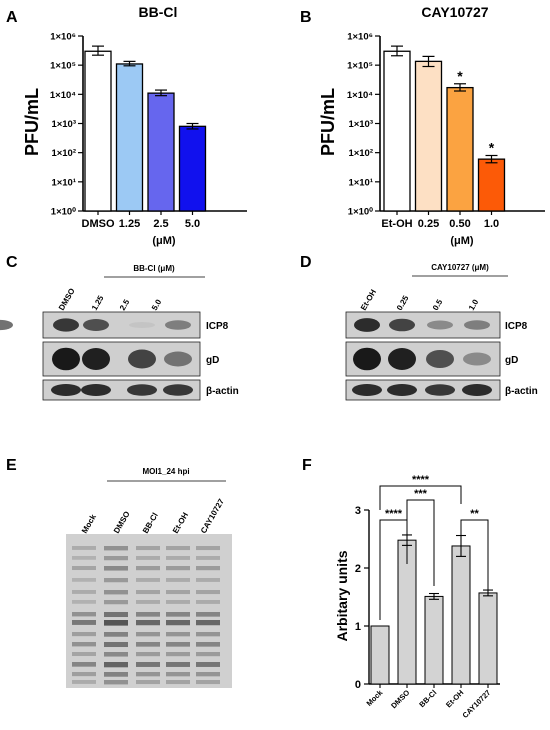  I want to click on panel-letter-e: E, so click(11, 465).